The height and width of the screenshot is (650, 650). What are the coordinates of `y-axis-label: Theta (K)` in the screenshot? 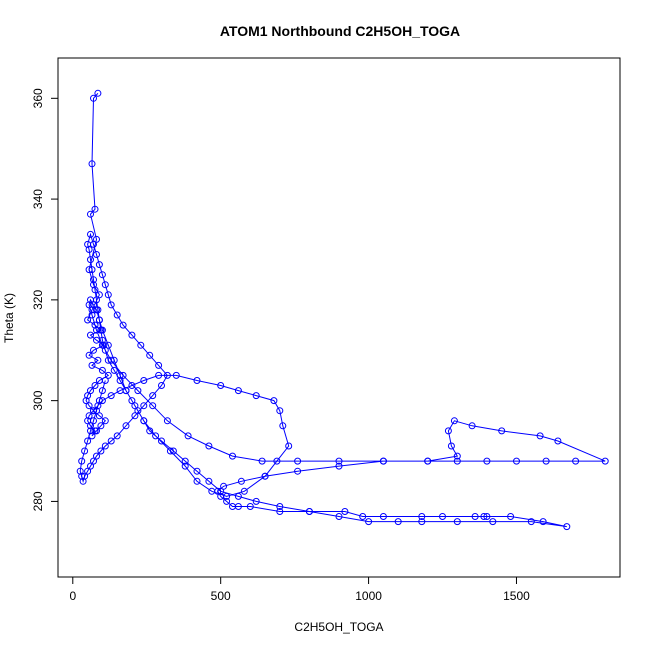 It's located at (9, 318).